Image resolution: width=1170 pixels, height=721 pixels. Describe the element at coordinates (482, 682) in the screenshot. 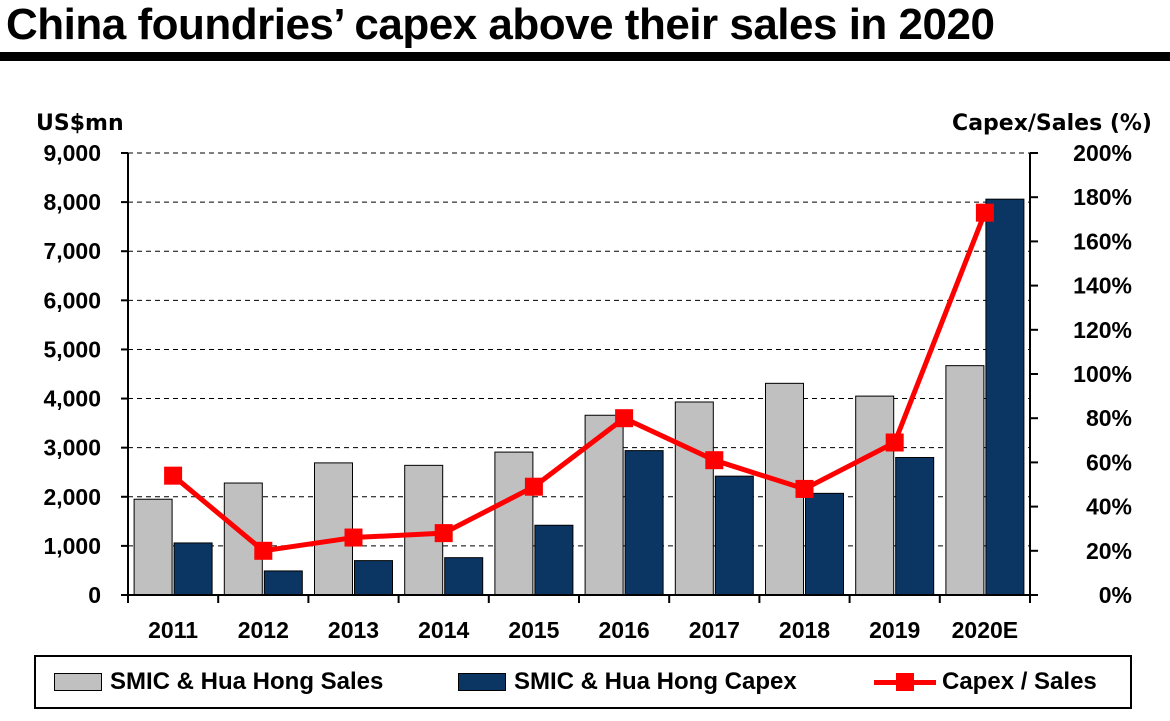

I see `legend-swatch-capex` at that location.